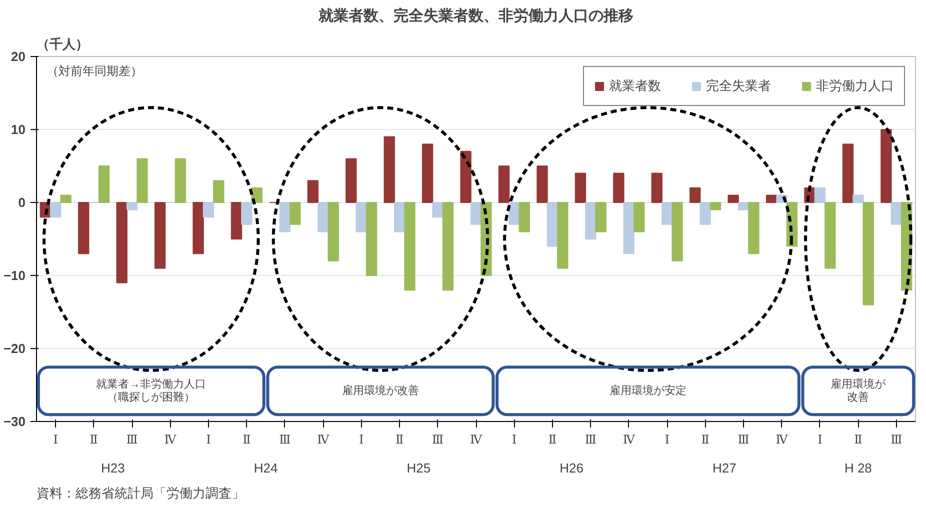  What do you see at coordinates (94, 71) in the screenshot?
I see `text: （対前年同期差）` at bounding box center [94, 71].